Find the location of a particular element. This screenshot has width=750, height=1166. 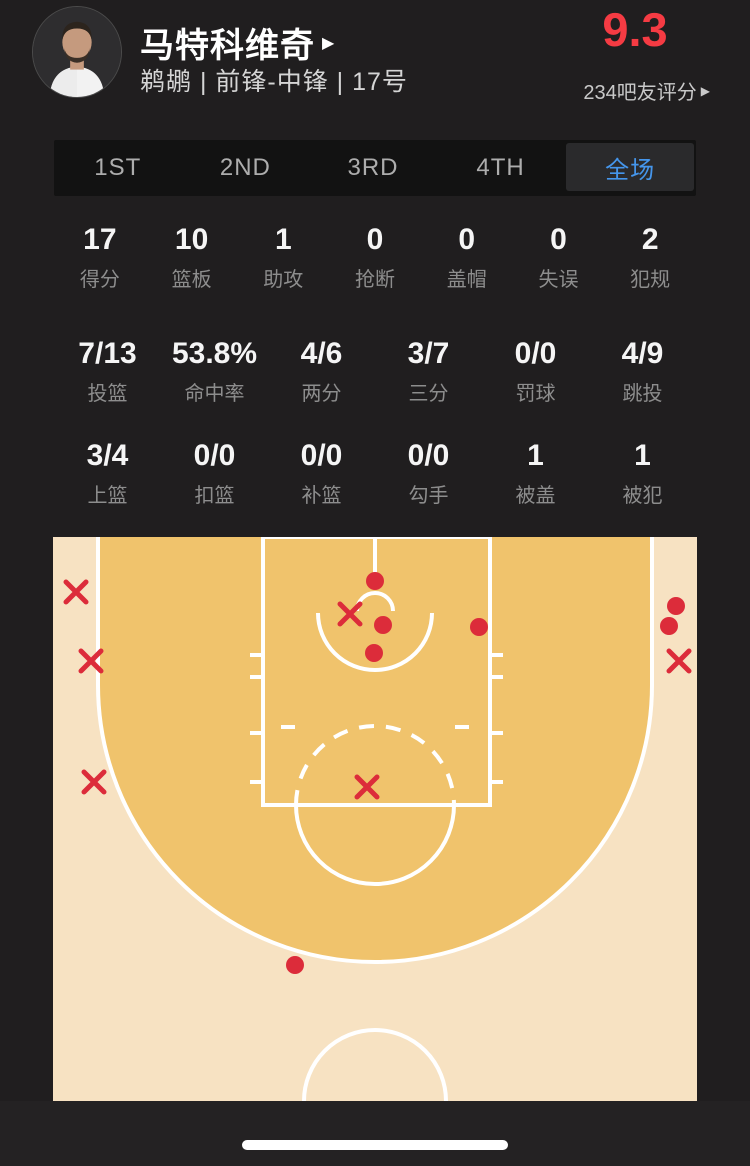

rating-score: 9.3 is located at coordinates (635, 29).